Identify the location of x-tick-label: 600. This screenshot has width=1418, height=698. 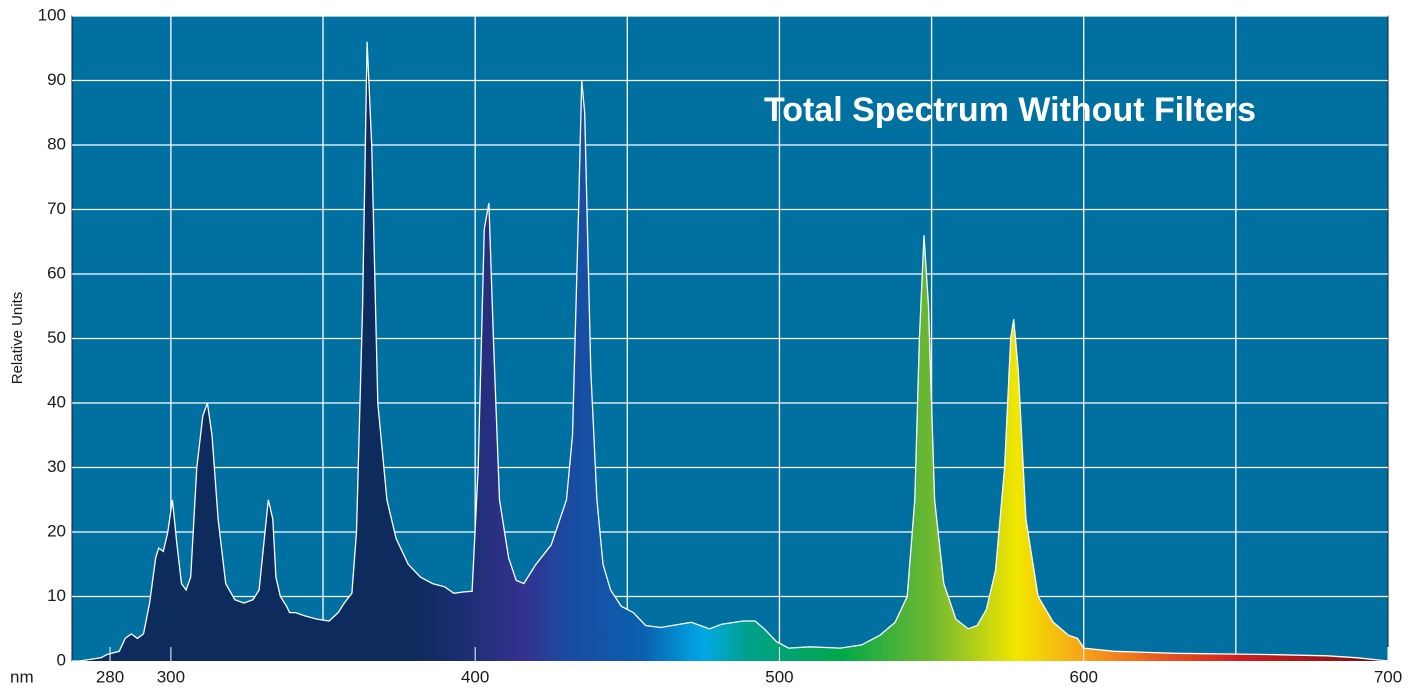
(1084, 676).